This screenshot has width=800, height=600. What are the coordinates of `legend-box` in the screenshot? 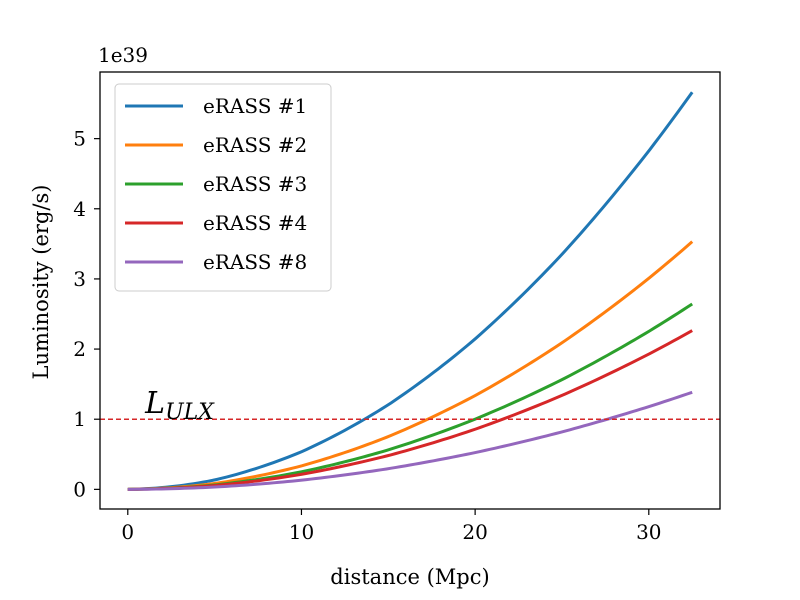 It's located at (223, 187).